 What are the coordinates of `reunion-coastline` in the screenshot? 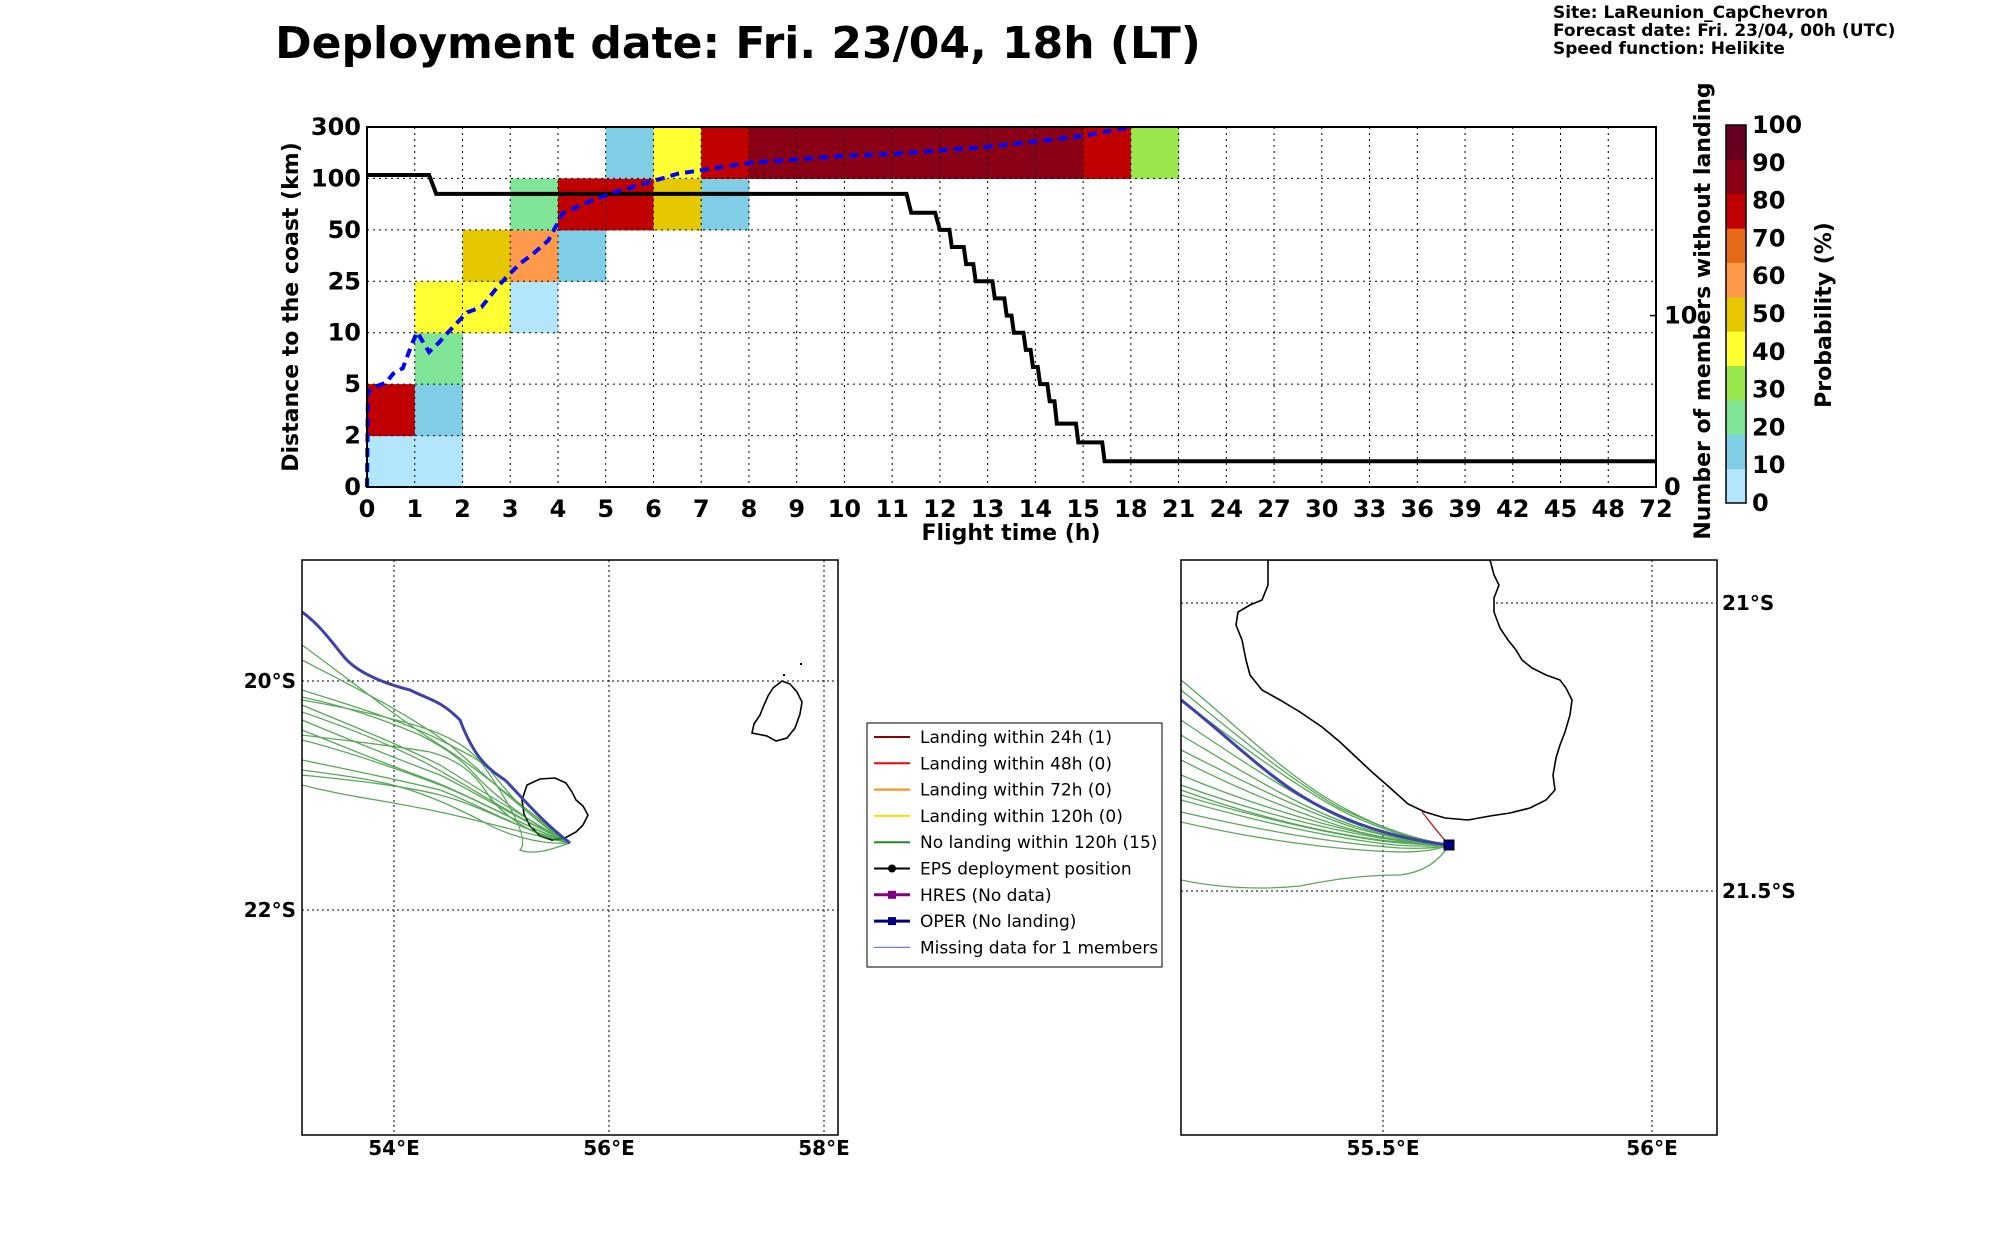 It's located at (1404, 690).